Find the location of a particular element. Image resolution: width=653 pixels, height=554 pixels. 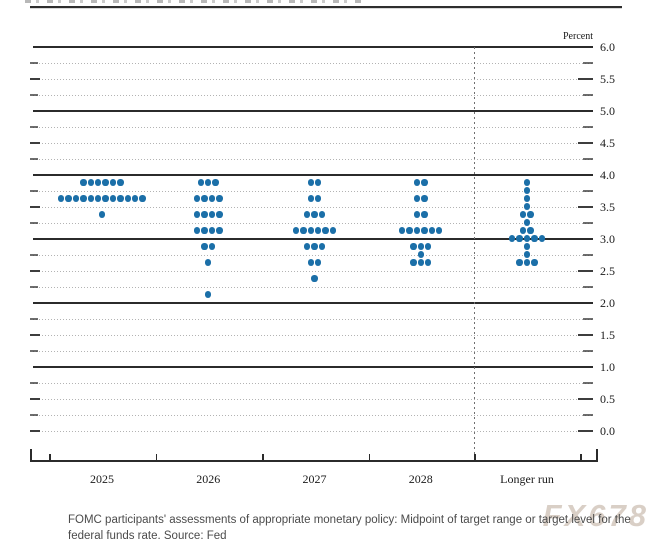

y-axis-label: 5.0 is located at coordinates (607, 110).